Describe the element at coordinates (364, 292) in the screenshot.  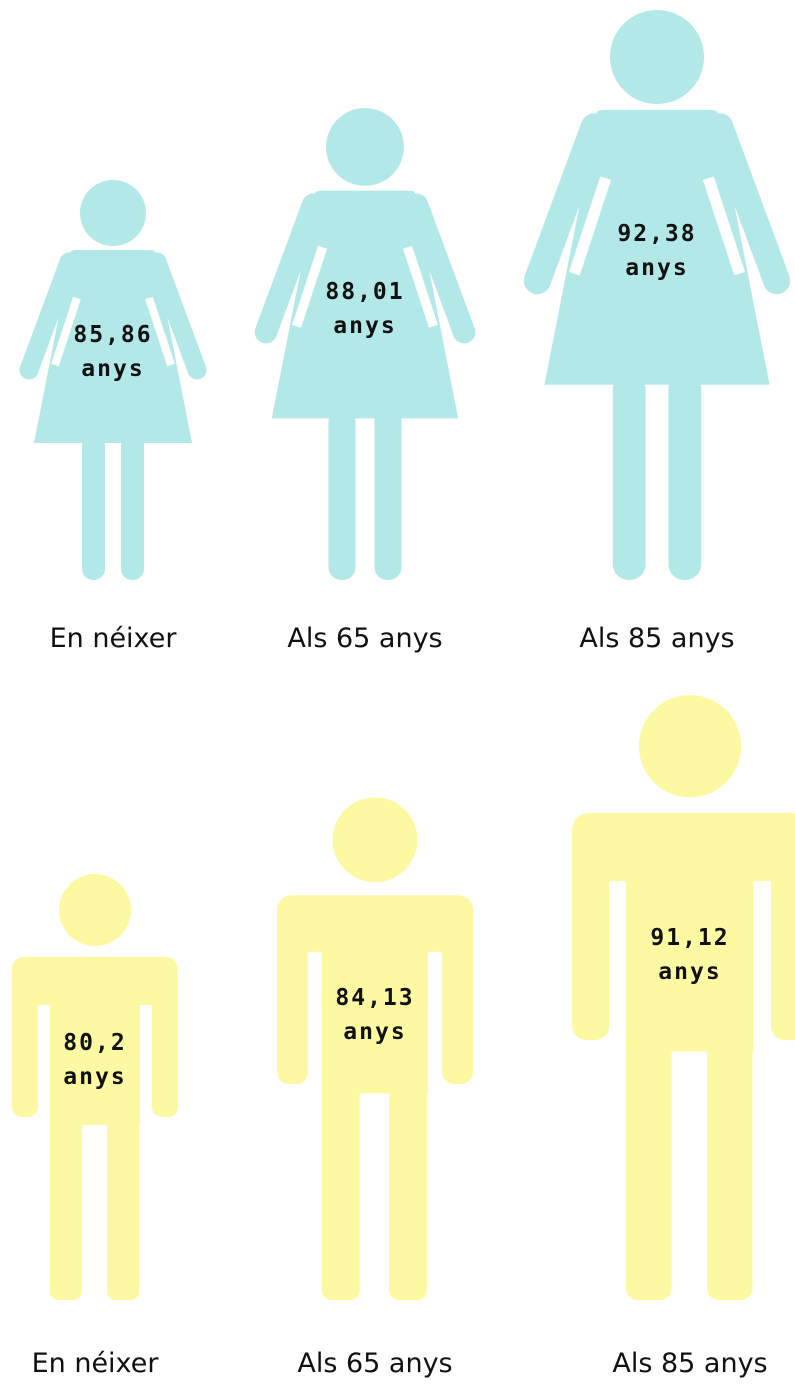
I see `value-label: 88,01` at that location.